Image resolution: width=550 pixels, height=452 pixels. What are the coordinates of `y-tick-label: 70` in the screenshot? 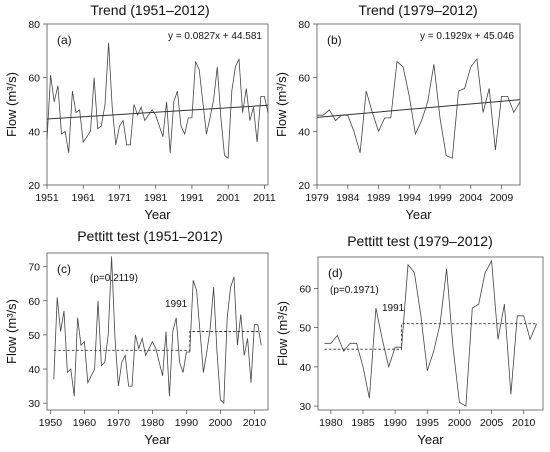 It's located at (34, 268).